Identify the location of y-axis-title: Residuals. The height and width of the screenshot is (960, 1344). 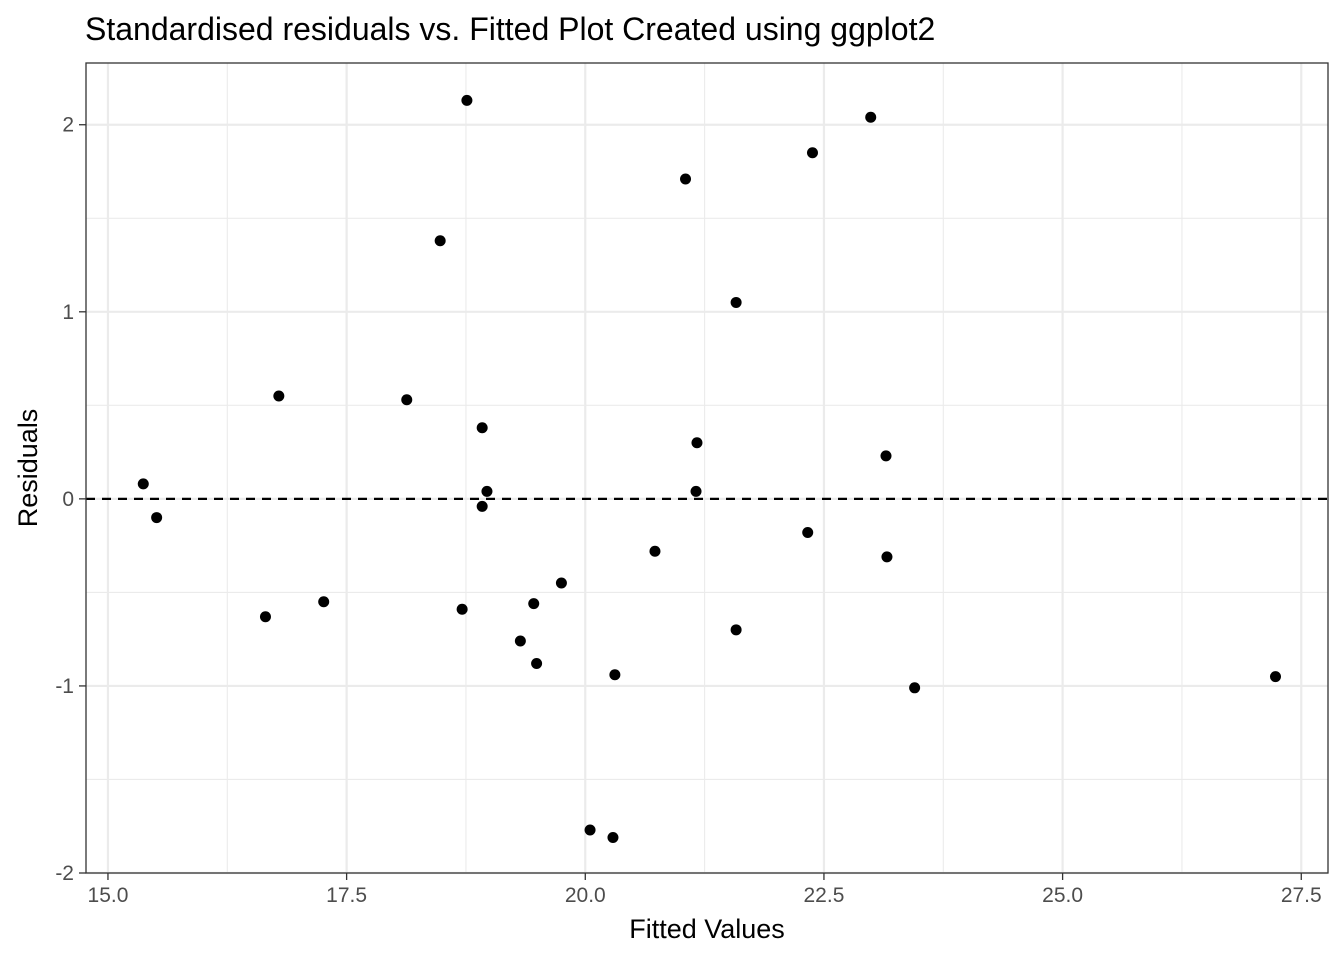
(28, 468).